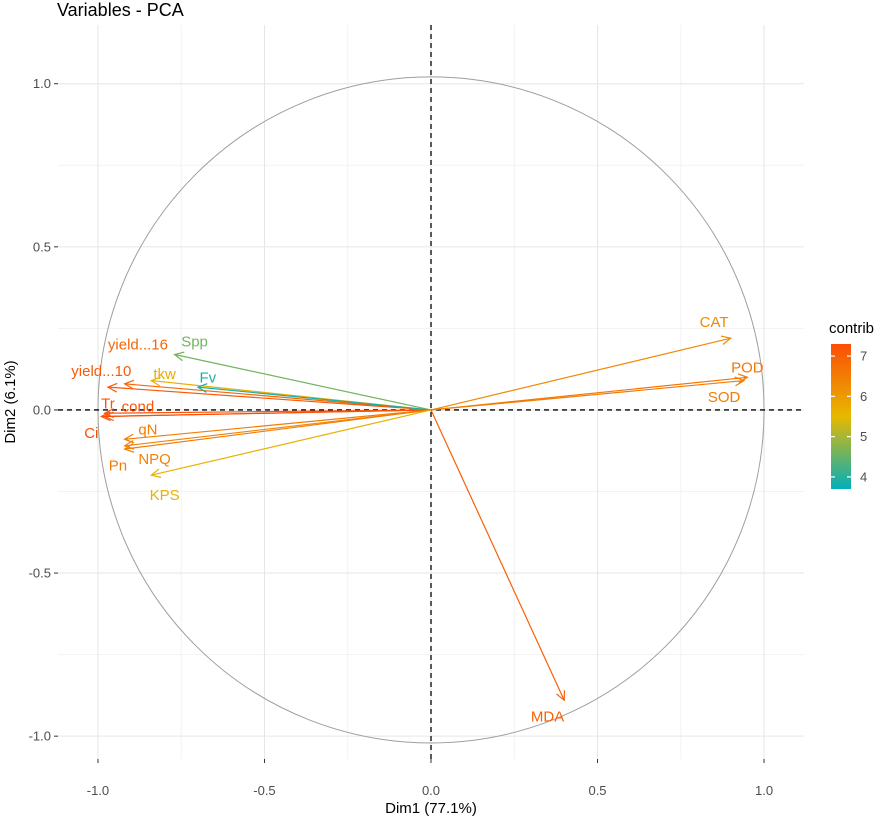 The image size is (886, 823). I want to click on arrowhead-pn, so click(129, 448).